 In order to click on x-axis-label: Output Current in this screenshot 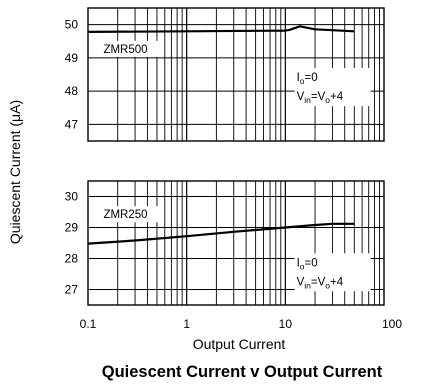, I will do `click(239, 344)`.